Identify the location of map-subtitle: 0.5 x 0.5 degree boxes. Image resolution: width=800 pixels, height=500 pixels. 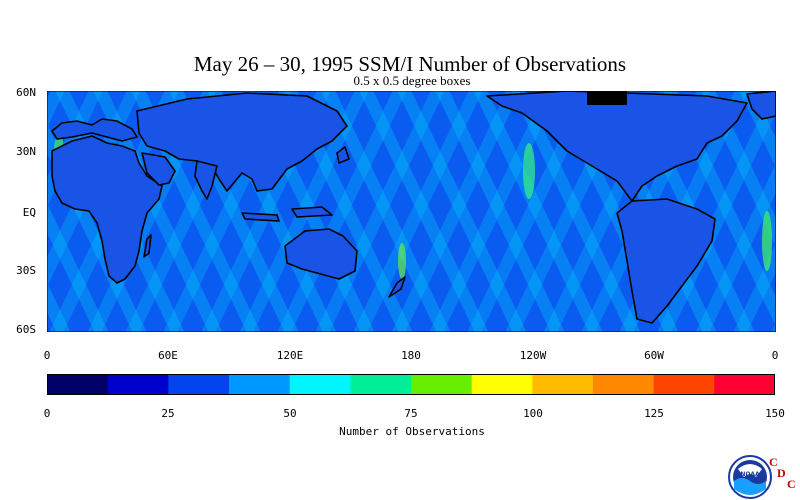
(412, 80).